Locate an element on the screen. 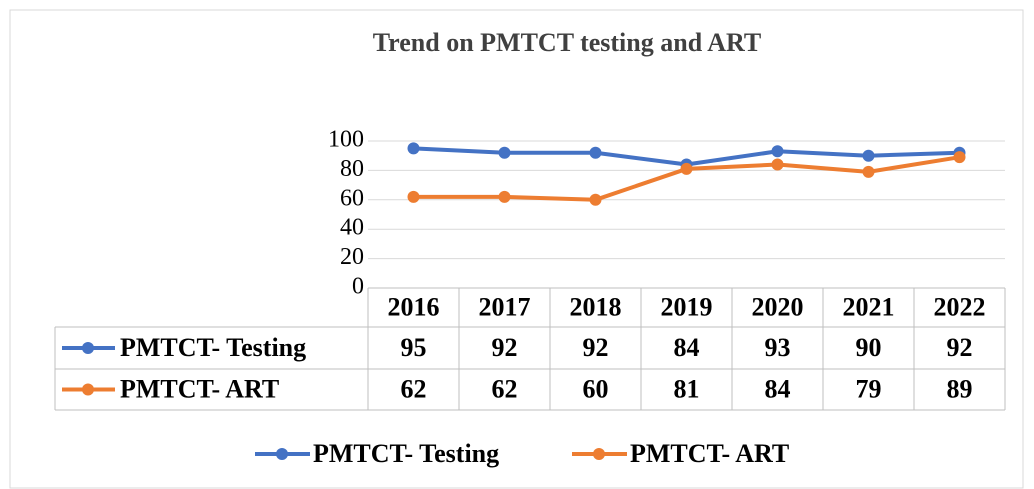 This screenshot has height=489, width=1034. x-tick-label: 2017 is located at coordinates (505, 306).